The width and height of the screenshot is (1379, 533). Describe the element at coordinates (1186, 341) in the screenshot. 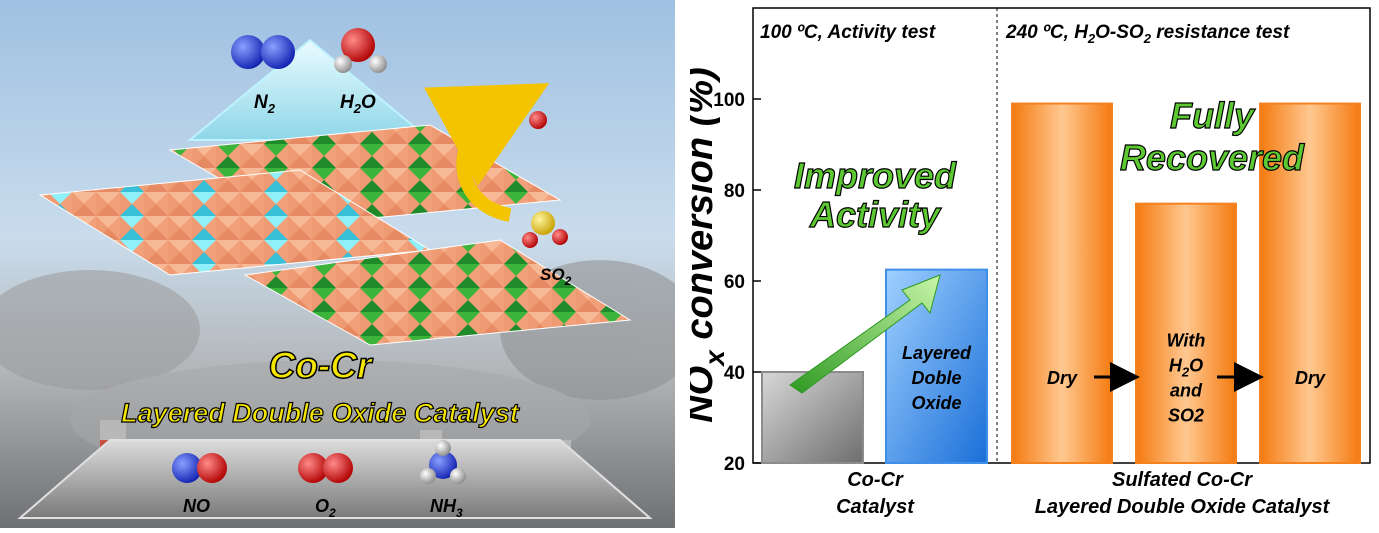

I see `bar-label-text: With` at that location.